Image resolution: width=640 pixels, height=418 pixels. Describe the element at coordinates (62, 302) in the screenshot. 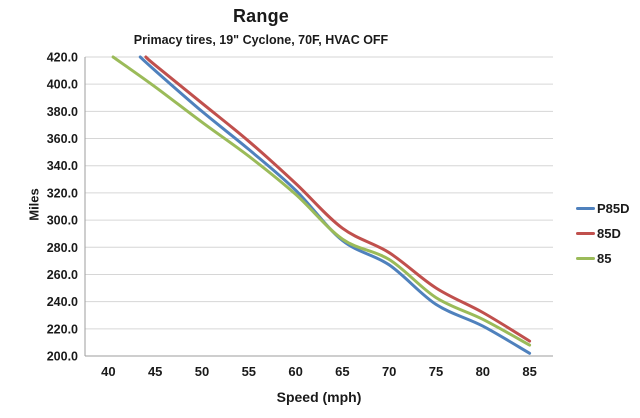

I see `y-tick-label: 240.0` at that location.